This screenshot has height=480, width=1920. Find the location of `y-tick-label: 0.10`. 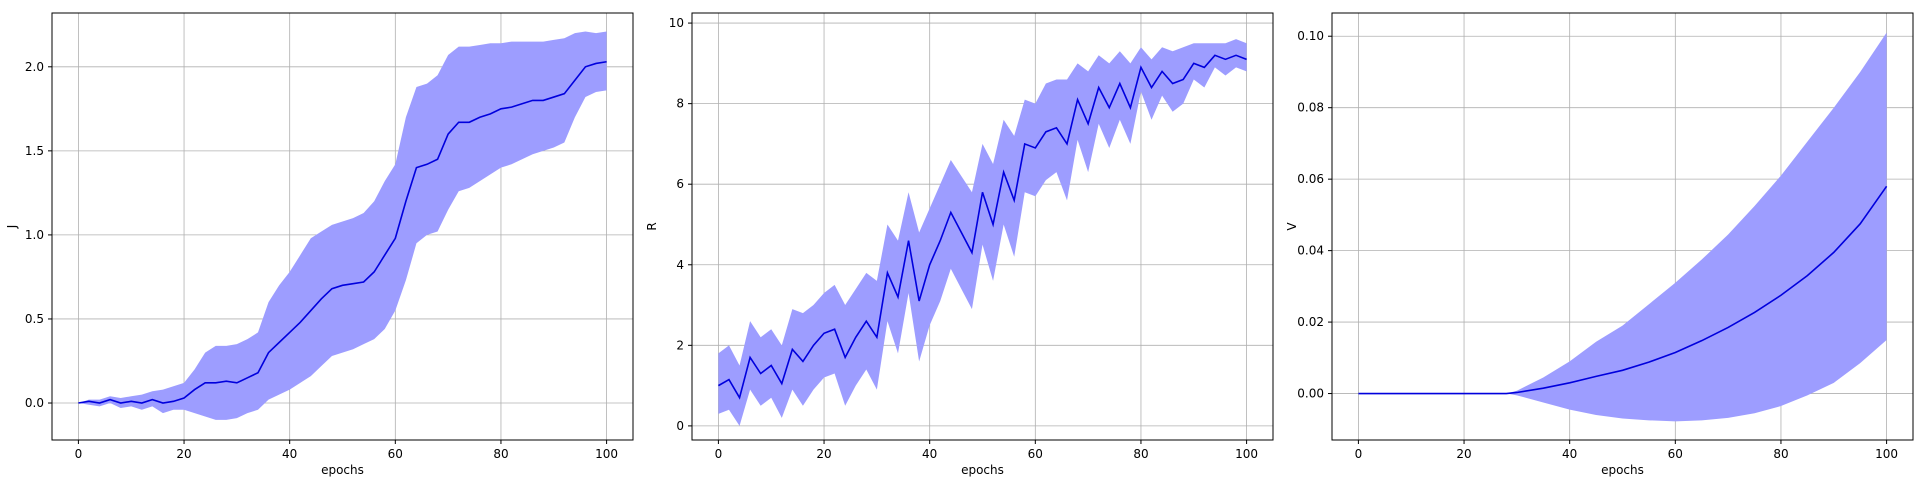

y-tick-label: 0.10 is located at coordinates (1310, 36).